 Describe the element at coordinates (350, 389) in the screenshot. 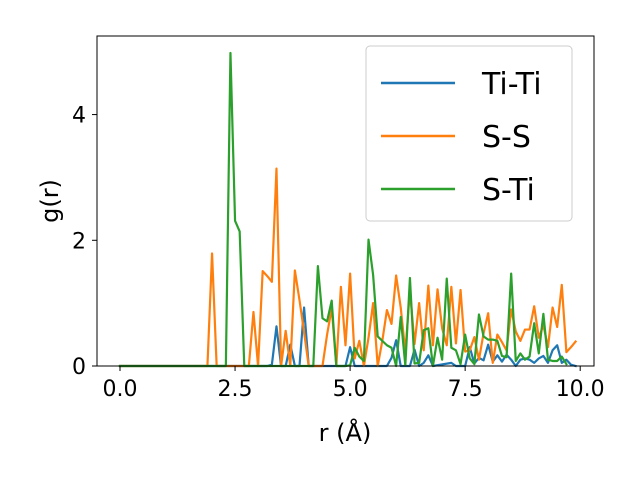

I see `x-tick-label: 5.0` at that location.